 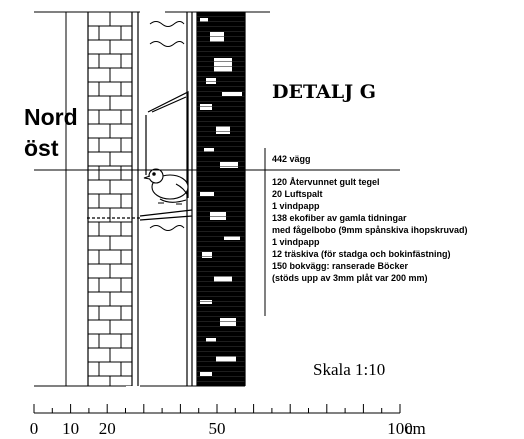 I want to click on scale-bar: 0 10 20 50 100 cm, so click(x=228, y=421).